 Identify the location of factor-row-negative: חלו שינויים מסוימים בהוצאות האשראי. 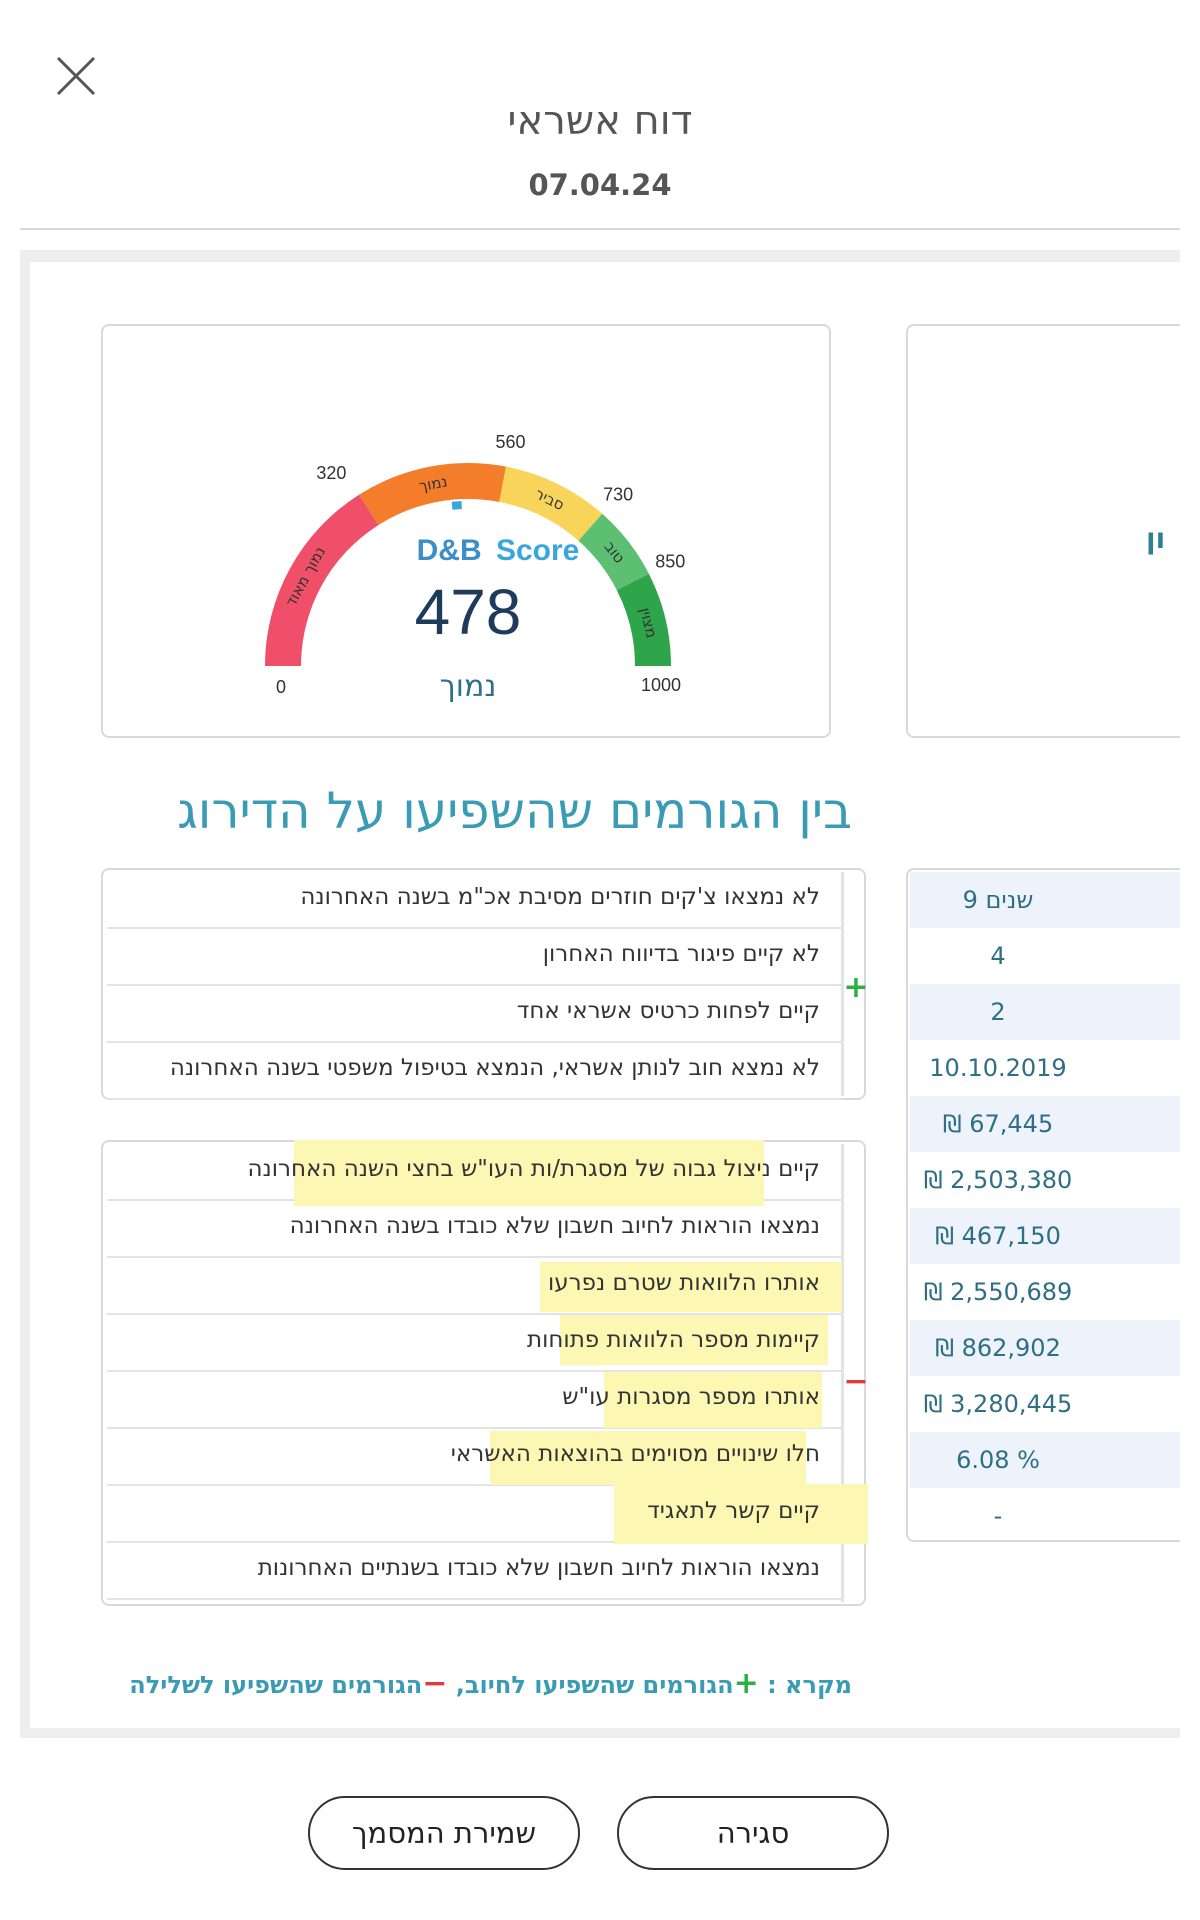
(474, 1457).